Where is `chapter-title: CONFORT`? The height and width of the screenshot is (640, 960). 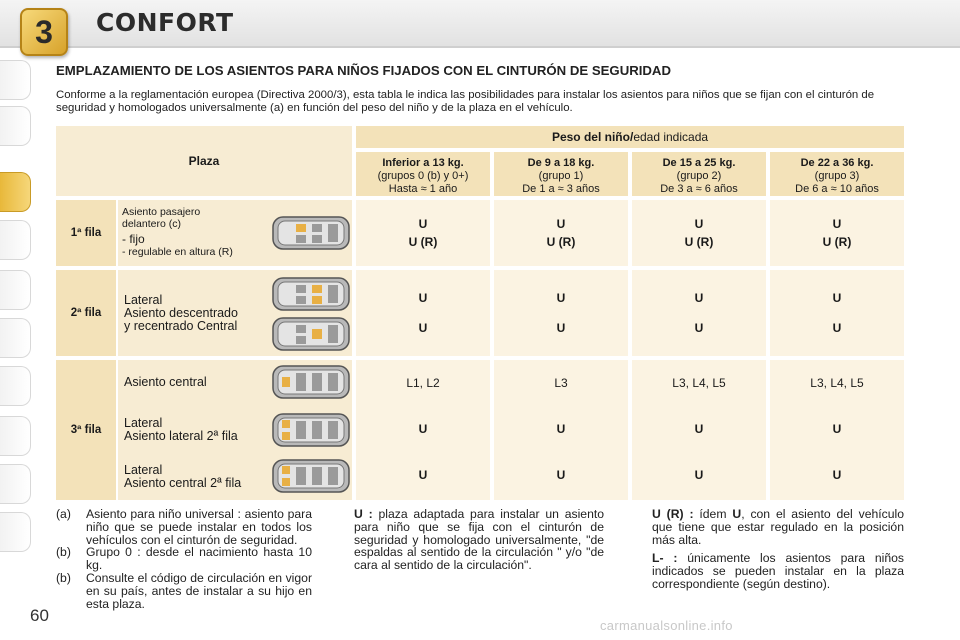
chapter-title: CONFORT is located at coordinates (165, 22).